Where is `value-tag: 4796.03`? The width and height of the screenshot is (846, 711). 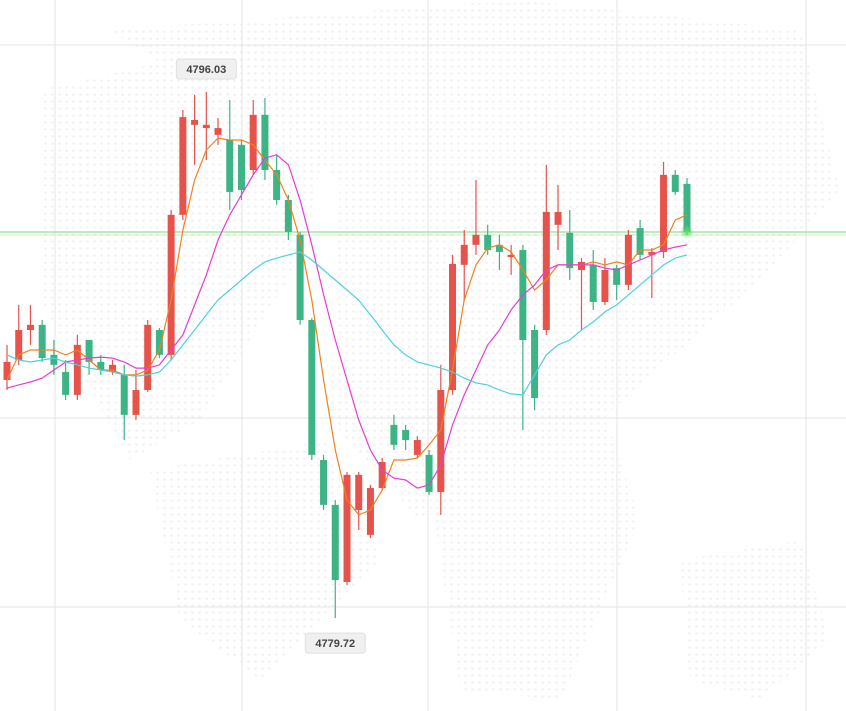 value-tag: 4796.03 is located at coordinates (206, 70).